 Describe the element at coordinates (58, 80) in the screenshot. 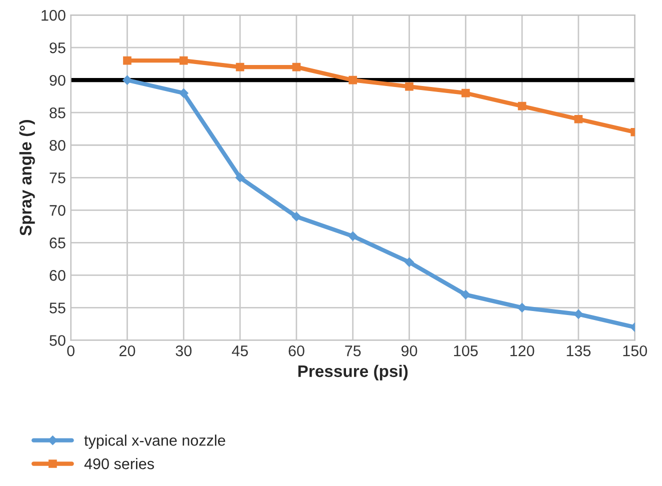

I see `y-tick-label: 90` at that location.